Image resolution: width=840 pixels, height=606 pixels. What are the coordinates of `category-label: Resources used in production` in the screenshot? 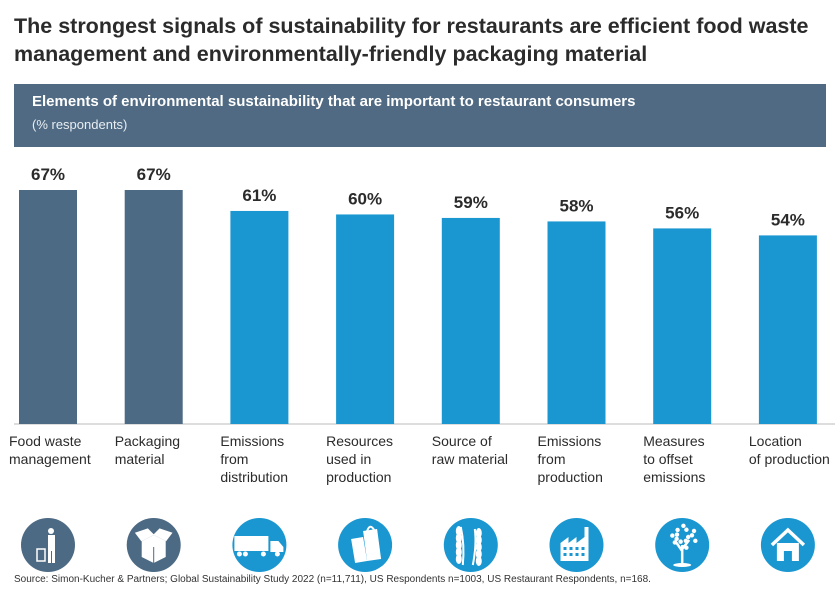 It's located at (359, 459).